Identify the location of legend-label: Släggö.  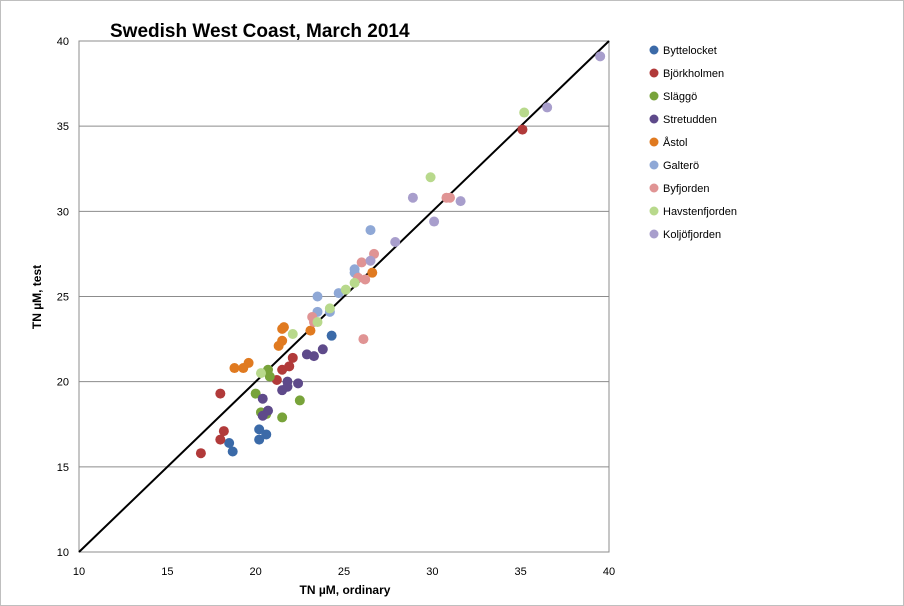
(680, 97).